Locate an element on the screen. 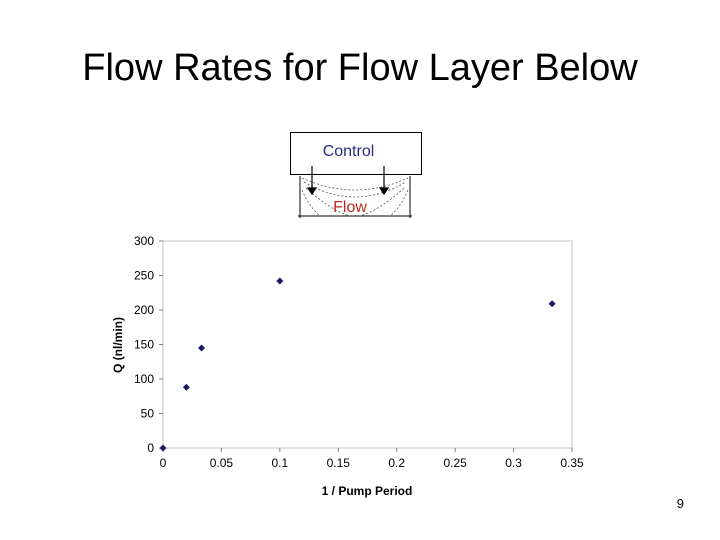  y-axis-ticks: 0 50 100 150 200 250 300 is located at coordinates (148, 344).